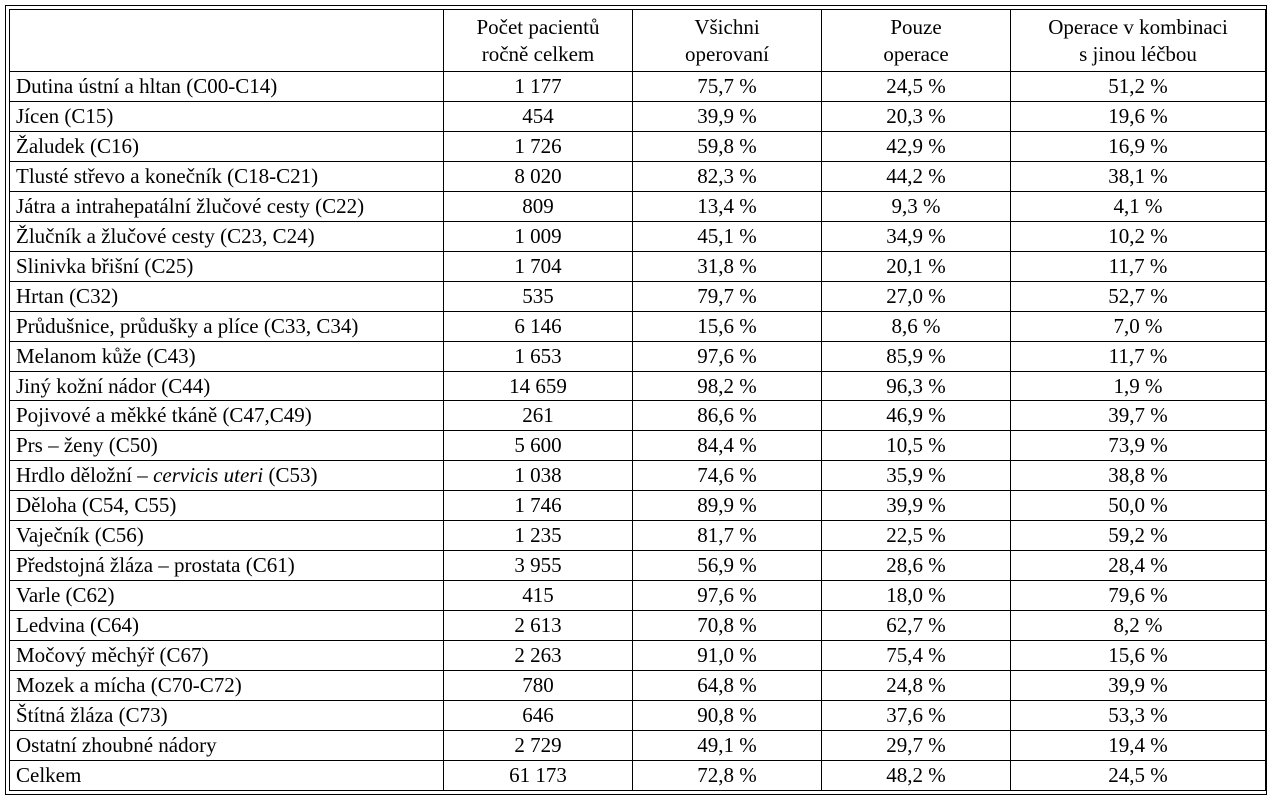 The height and width of the screenshot is (800, 1274). I want to click on header-surgery-only: Pouze operace, so click(916, 40).